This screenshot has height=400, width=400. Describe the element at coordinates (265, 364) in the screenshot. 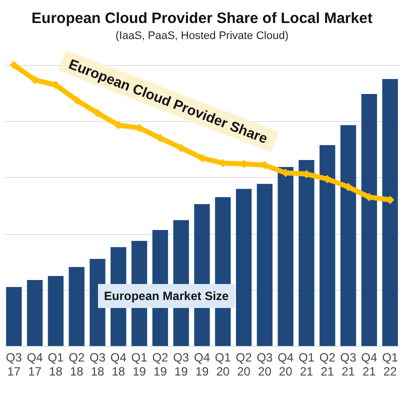

I see `x-tick-label: Q3 20` at that location.